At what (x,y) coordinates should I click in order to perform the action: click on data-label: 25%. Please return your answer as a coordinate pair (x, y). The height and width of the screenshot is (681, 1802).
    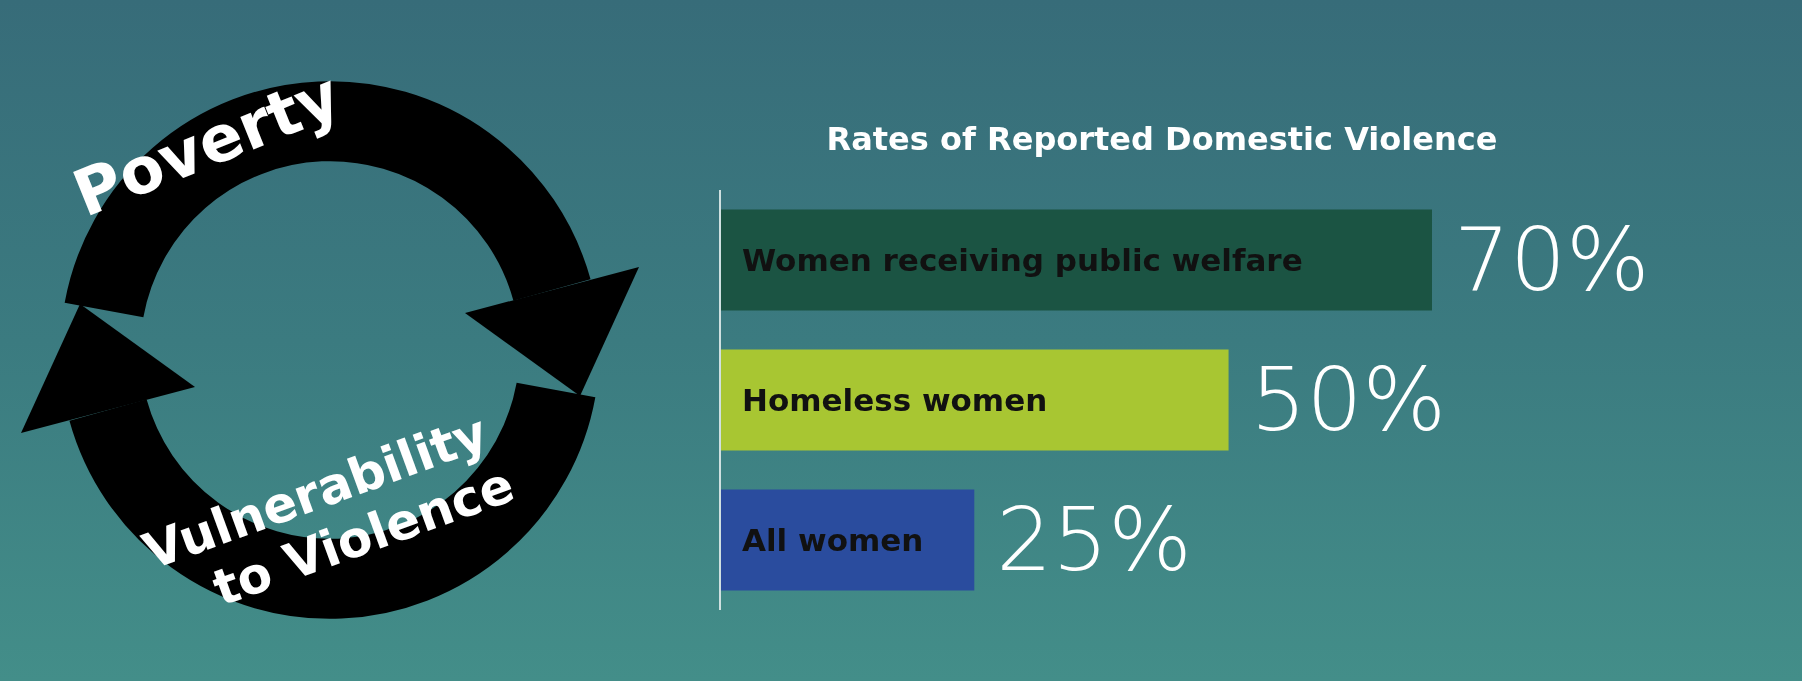
    Looking at the image, I should click on (1094, 540).